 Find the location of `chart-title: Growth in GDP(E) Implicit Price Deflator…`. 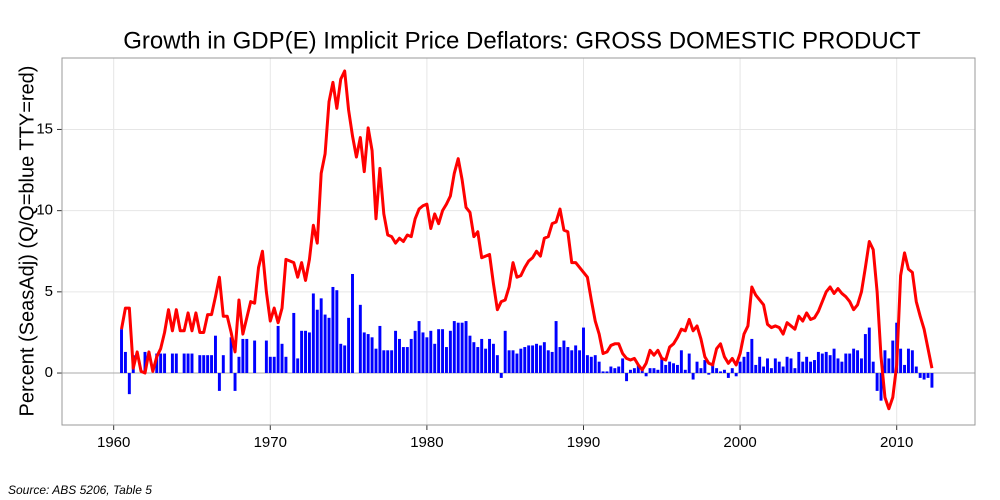

chart-title: Growth in GDP(E) Implicit Price Deflator… is located at coordinates (522, 40).